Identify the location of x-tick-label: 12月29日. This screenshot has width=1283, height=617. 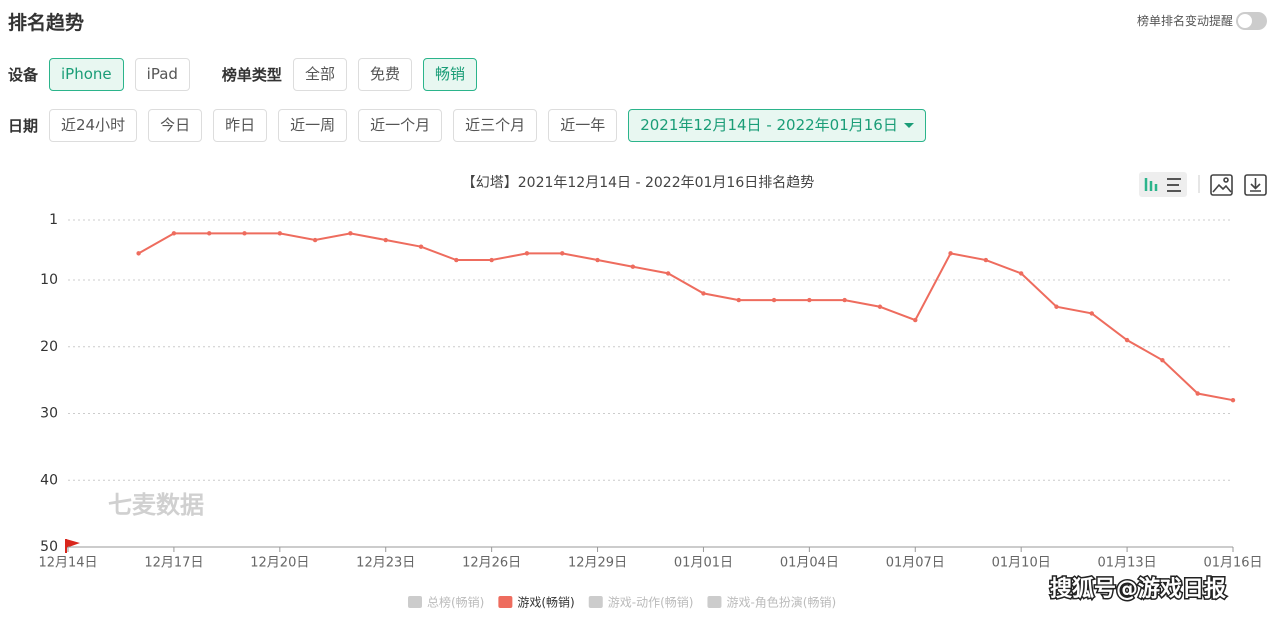
(597, 563).